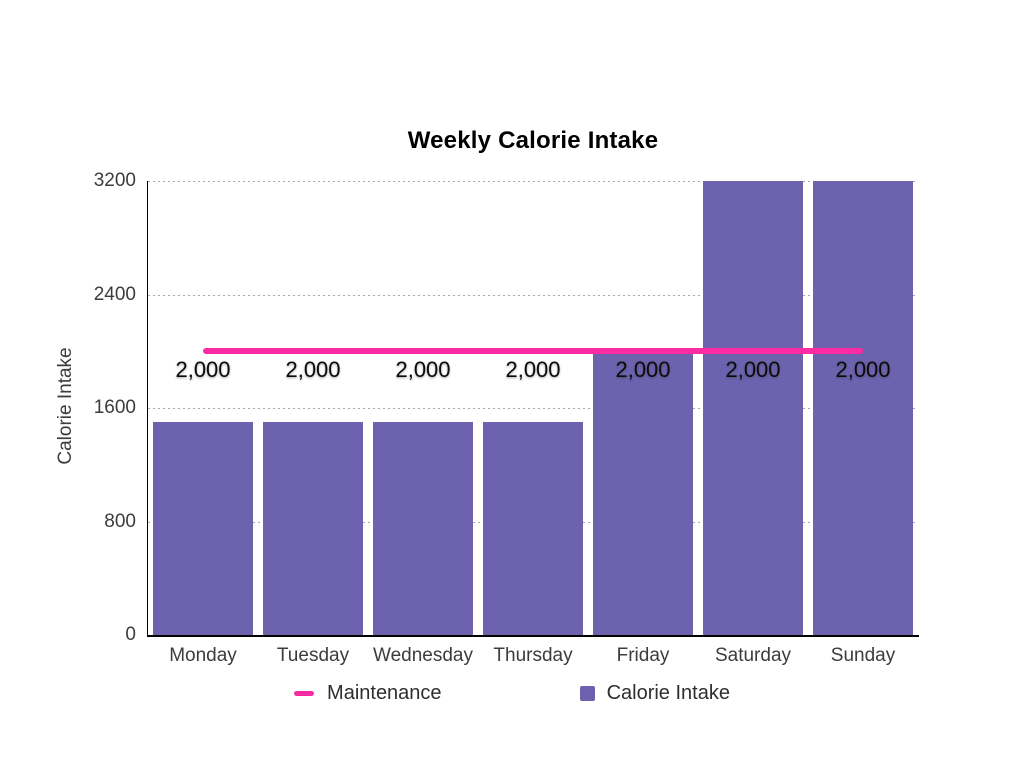 Image resolution: width=1024 pixels, height=768 pixels. I want to click on legend-item-maintenance: Maintenance, so click(368, 693).